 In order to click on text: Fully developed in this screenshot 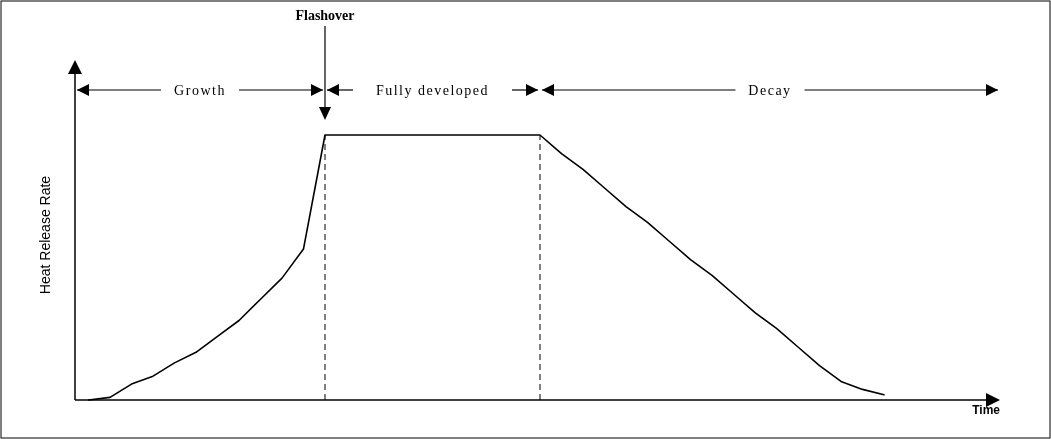, I will do `click(432, 90)`.